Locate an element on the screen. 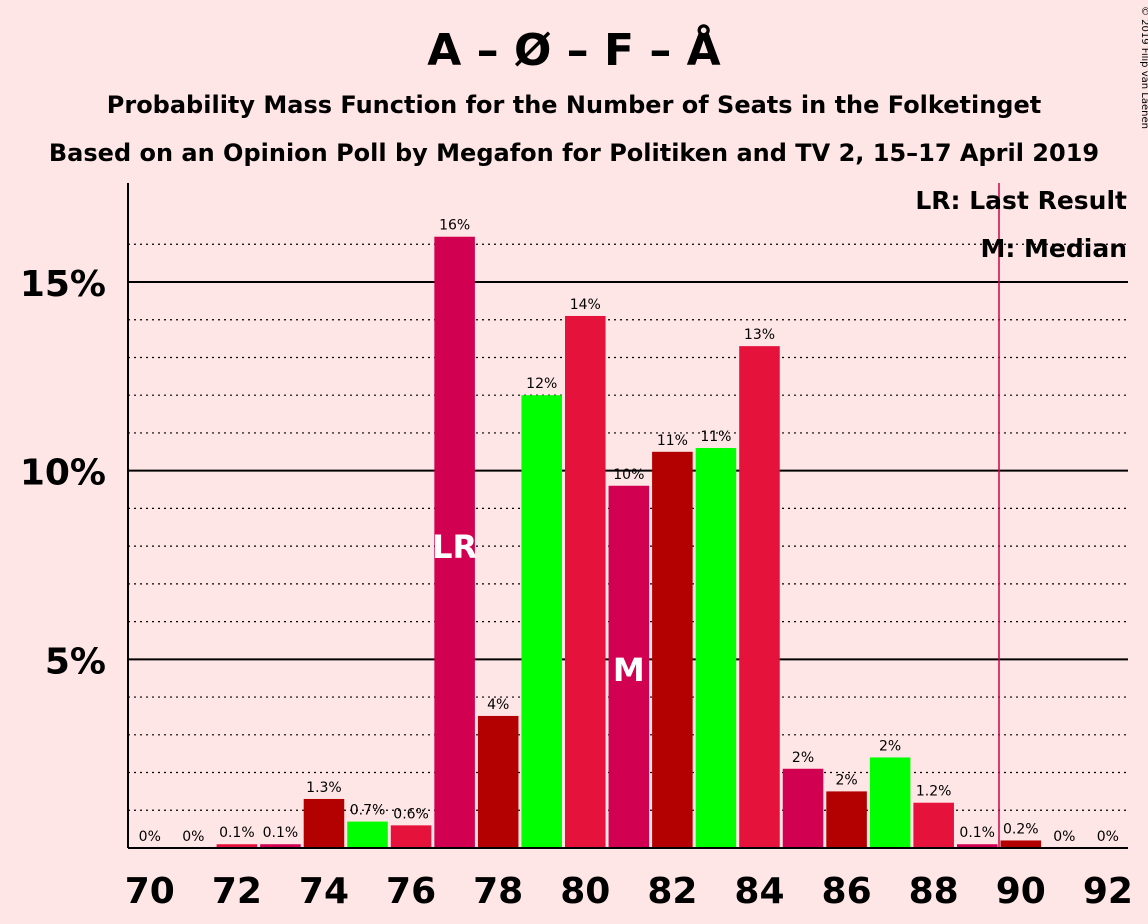 Image resolution: width=1148 pixels, height=924 pixels. x-tick-label: 76 is located at coordinates (411, 891).